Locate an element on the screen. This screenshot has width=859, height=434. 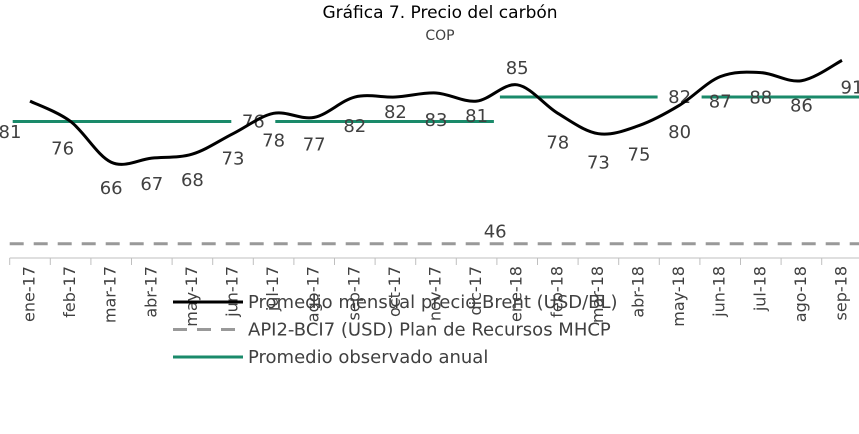
data-label: 88 is located at coordinates (760, 98).